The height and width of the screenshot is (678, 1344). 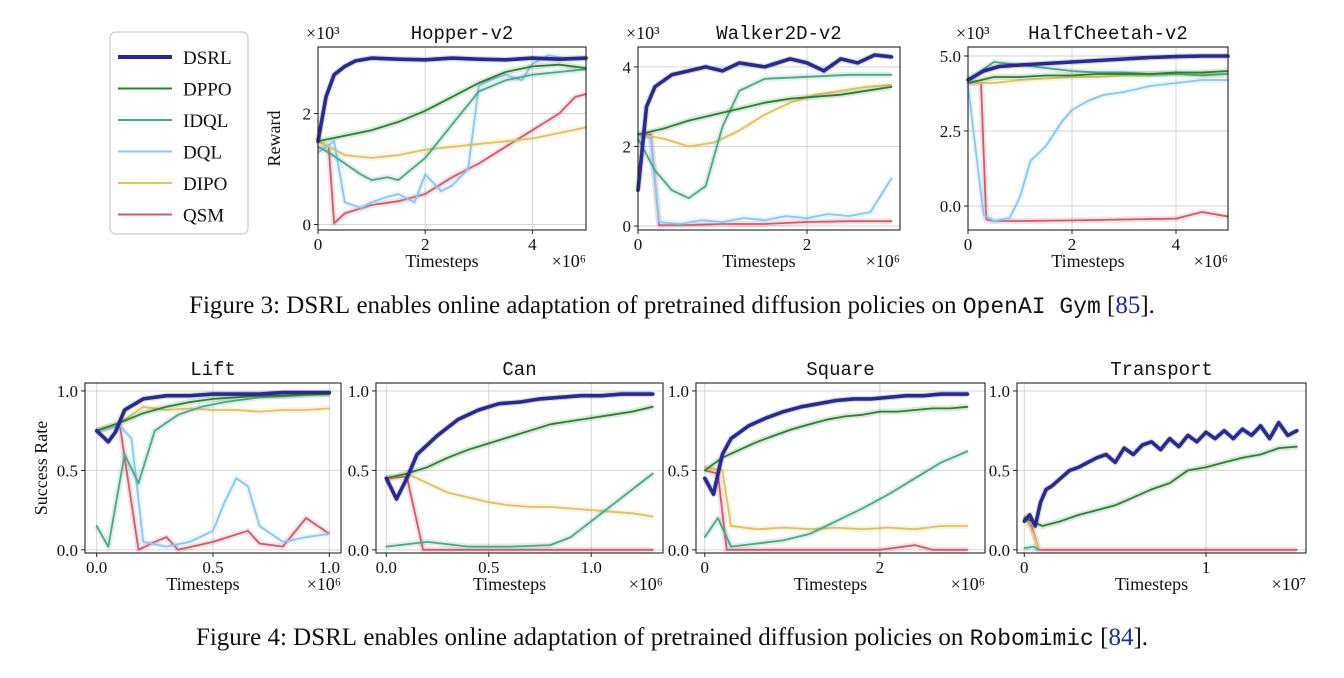 What do you see at coordinates (627, 67) in the screenshot?
I see `y-tick-label: 4` at bounding box center [627, 67].